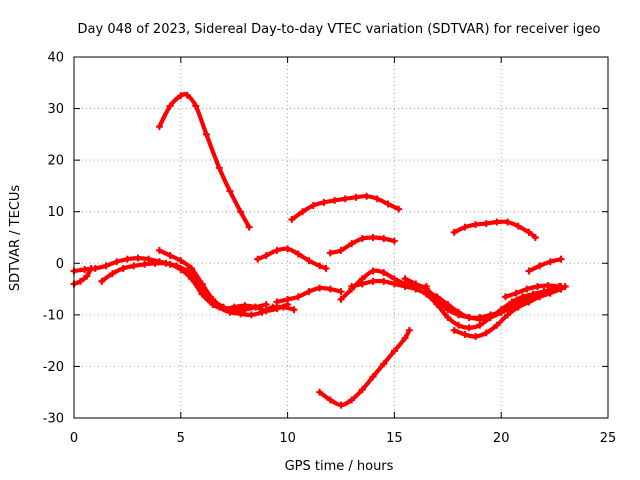 The image size is (640, 480). I want to click on y-axis-label: SDTVAR / TECUs, so click(15, 238).